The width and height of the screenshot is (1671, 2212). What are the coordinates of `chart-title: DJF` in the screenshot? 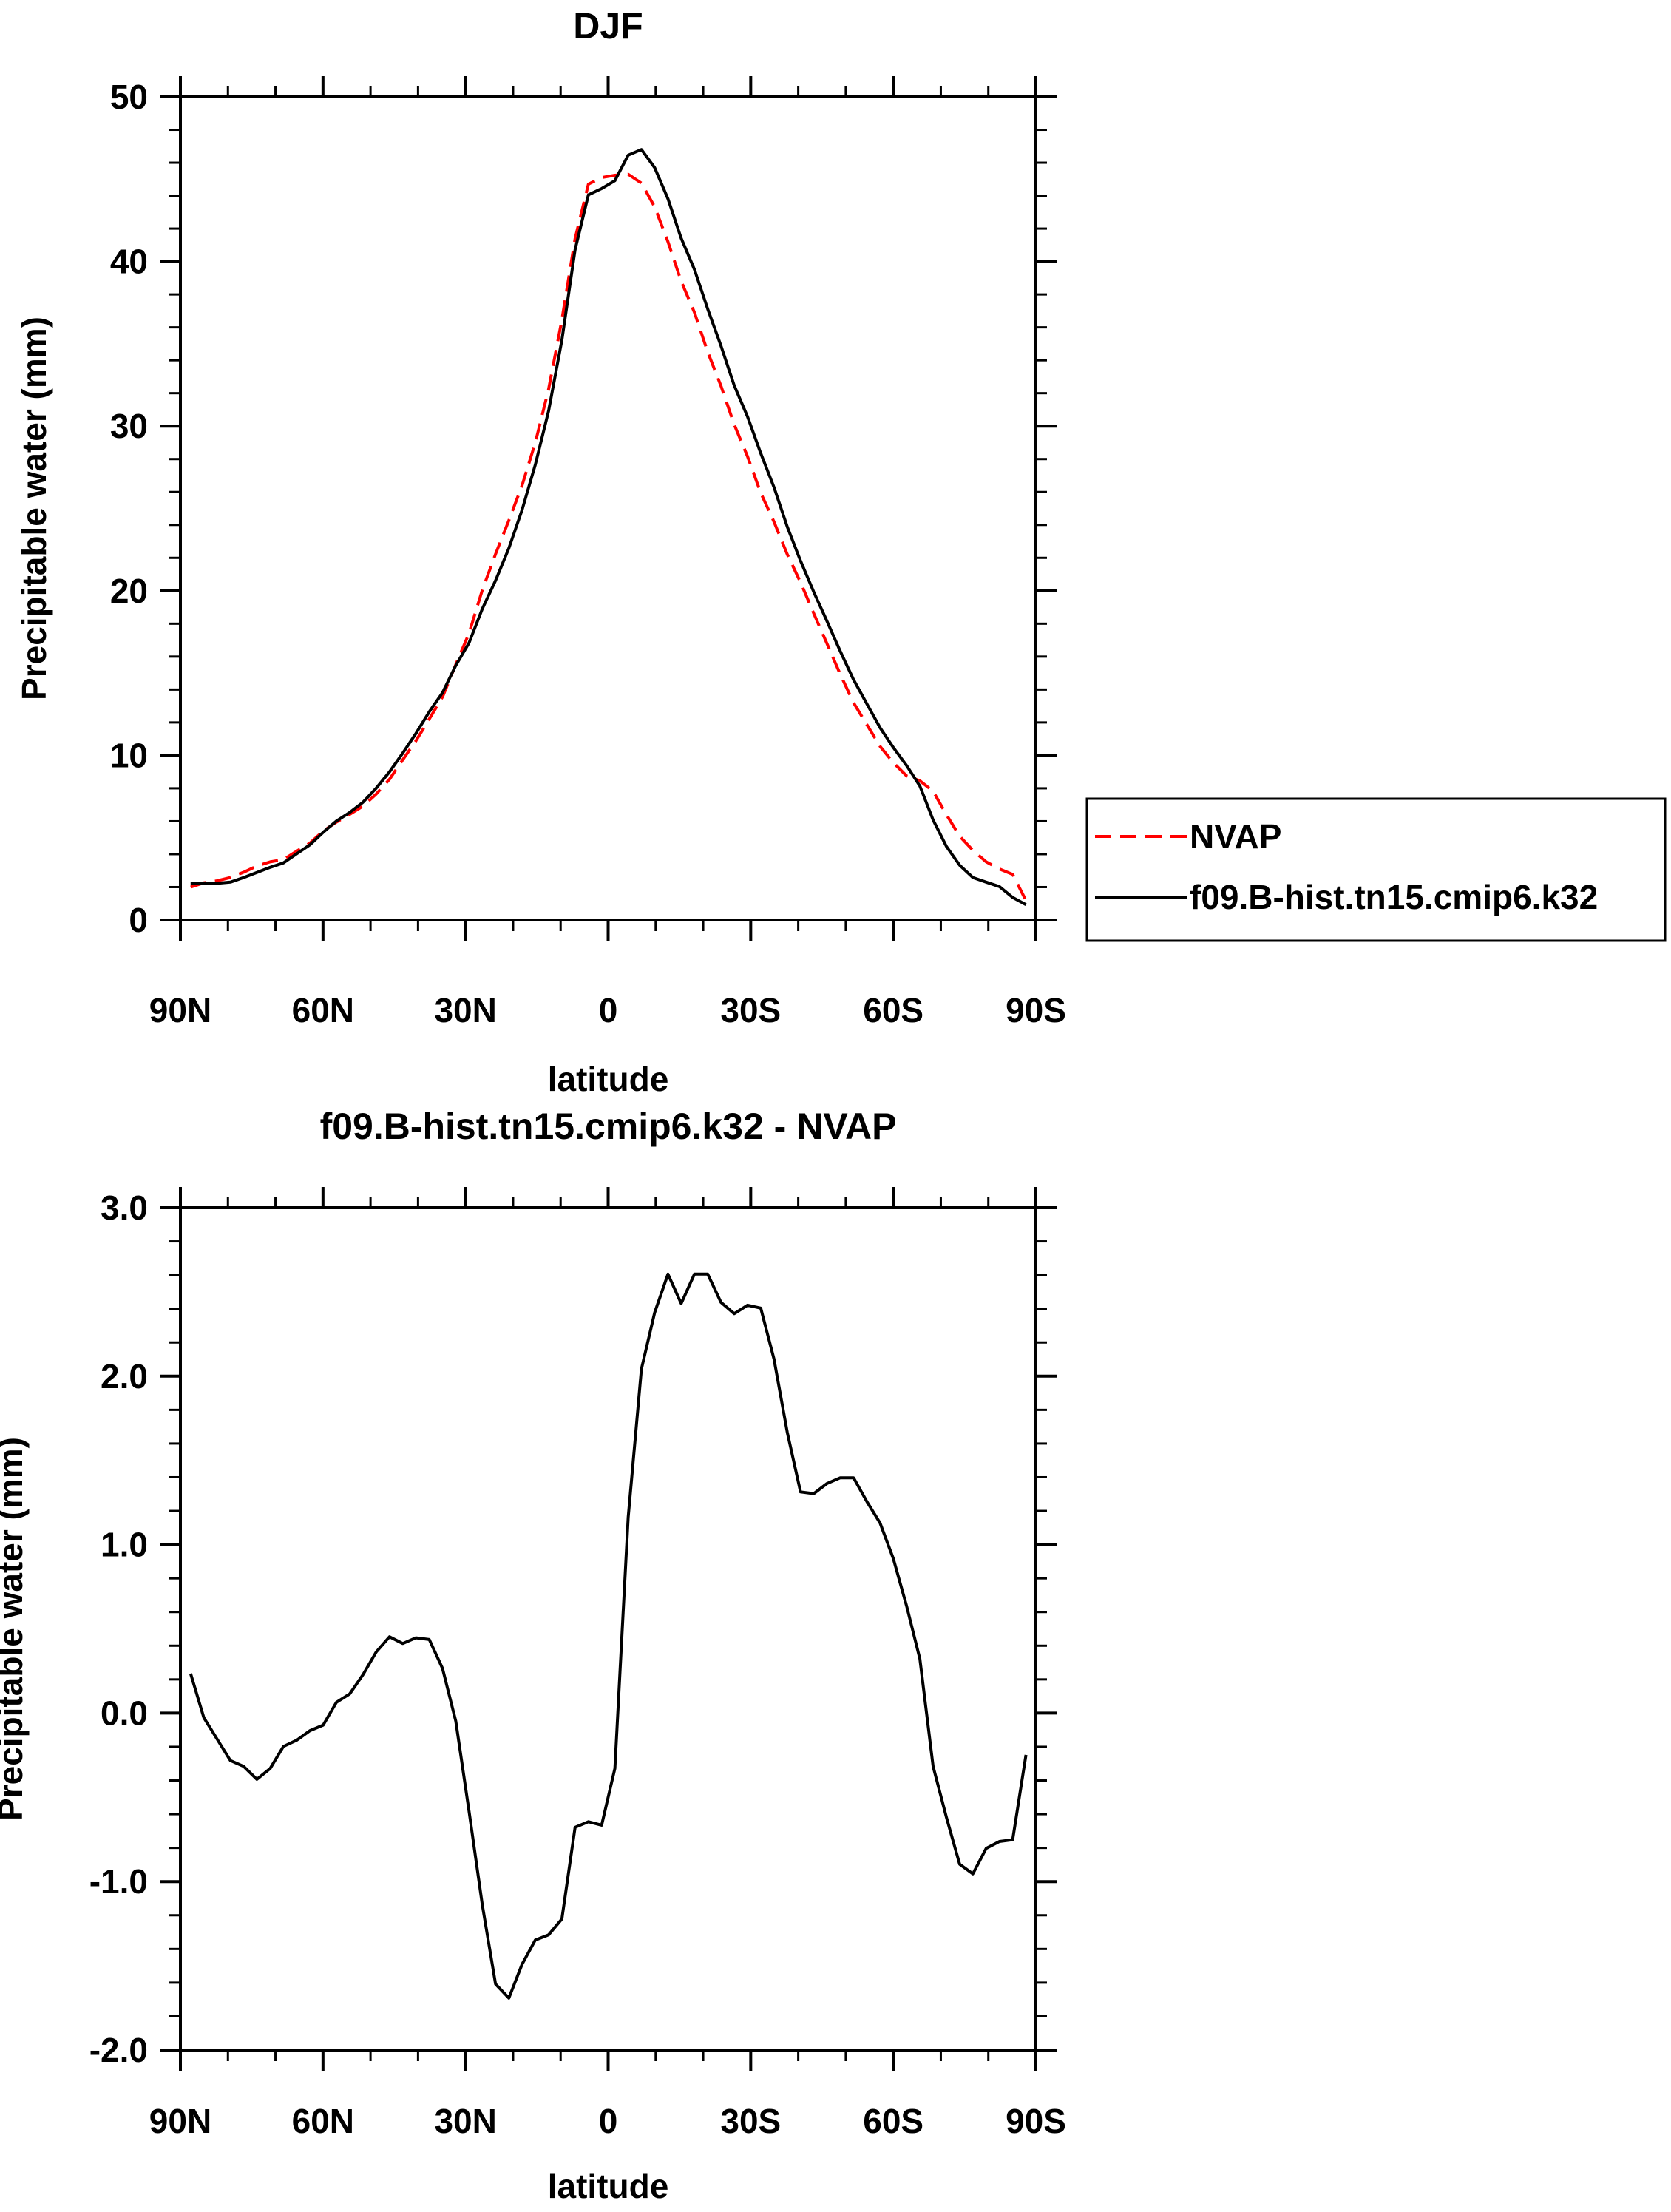 It's located at (608, 26).